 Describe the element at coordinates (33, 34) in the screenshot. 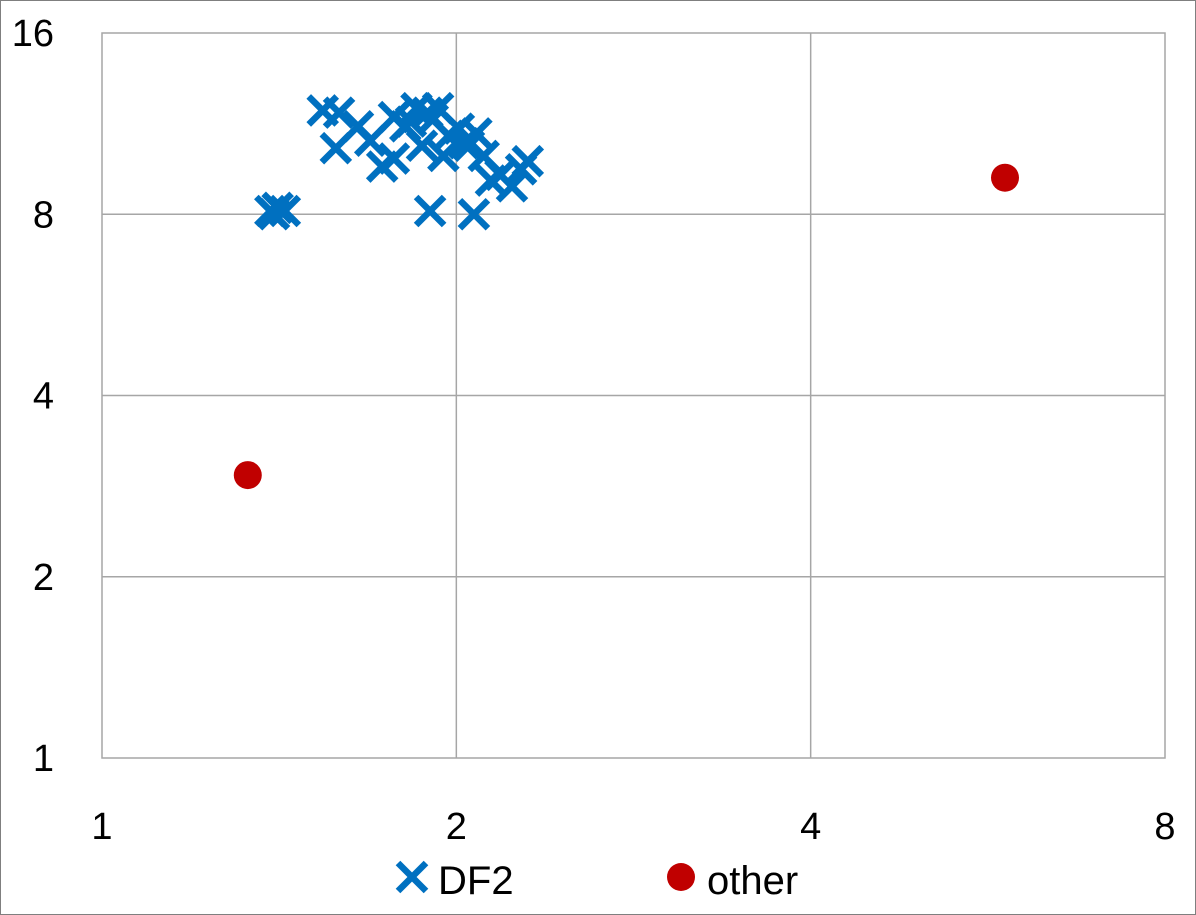

I see `y-tick-label: 16` at that location.